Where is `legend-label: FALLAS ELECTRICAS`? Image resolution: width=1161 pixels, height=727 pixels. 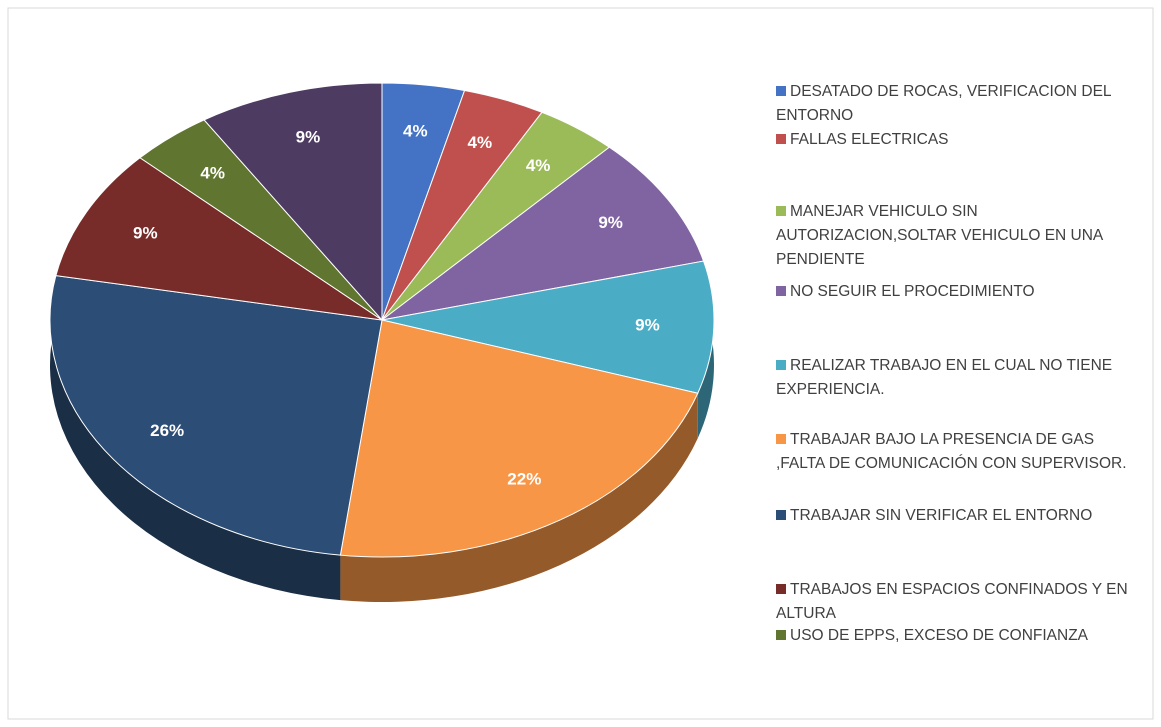
legend-label: FALLAS ELECTRICAS is located at coordinates (869, 139).